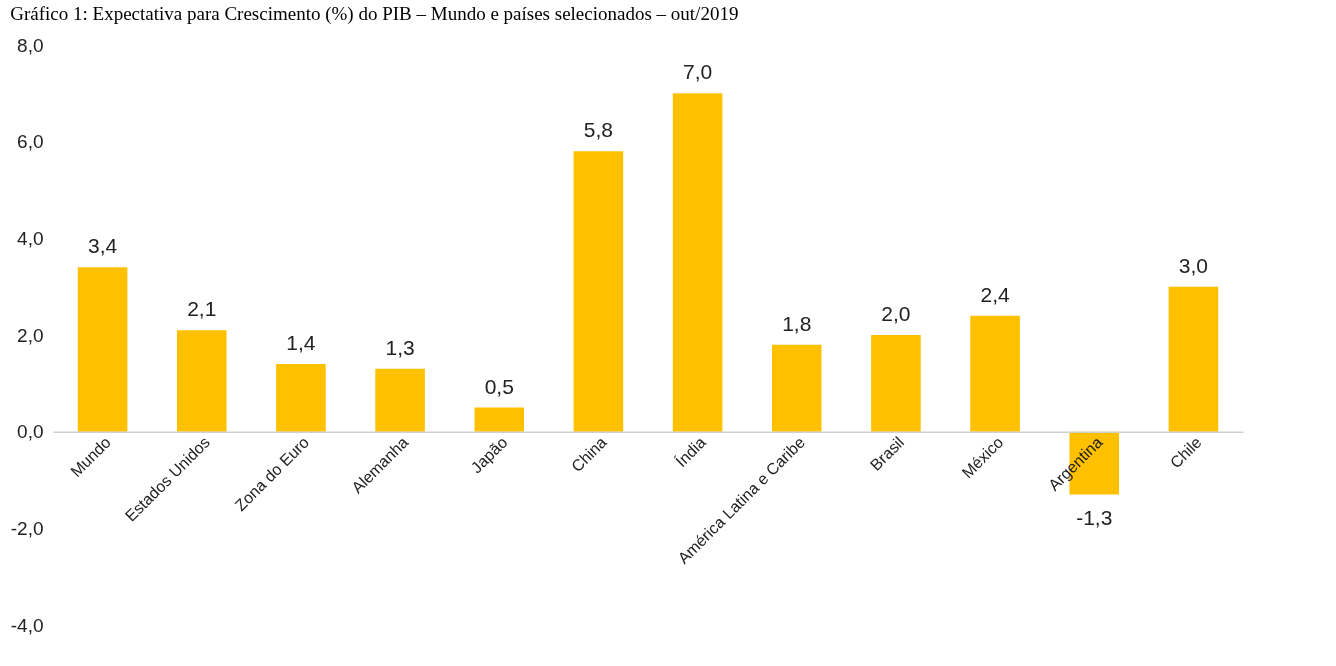  What do you see at coordinates (202, 309) in the screenshot?
I see `data-label: 2,1` at bounding box center [202, 309].